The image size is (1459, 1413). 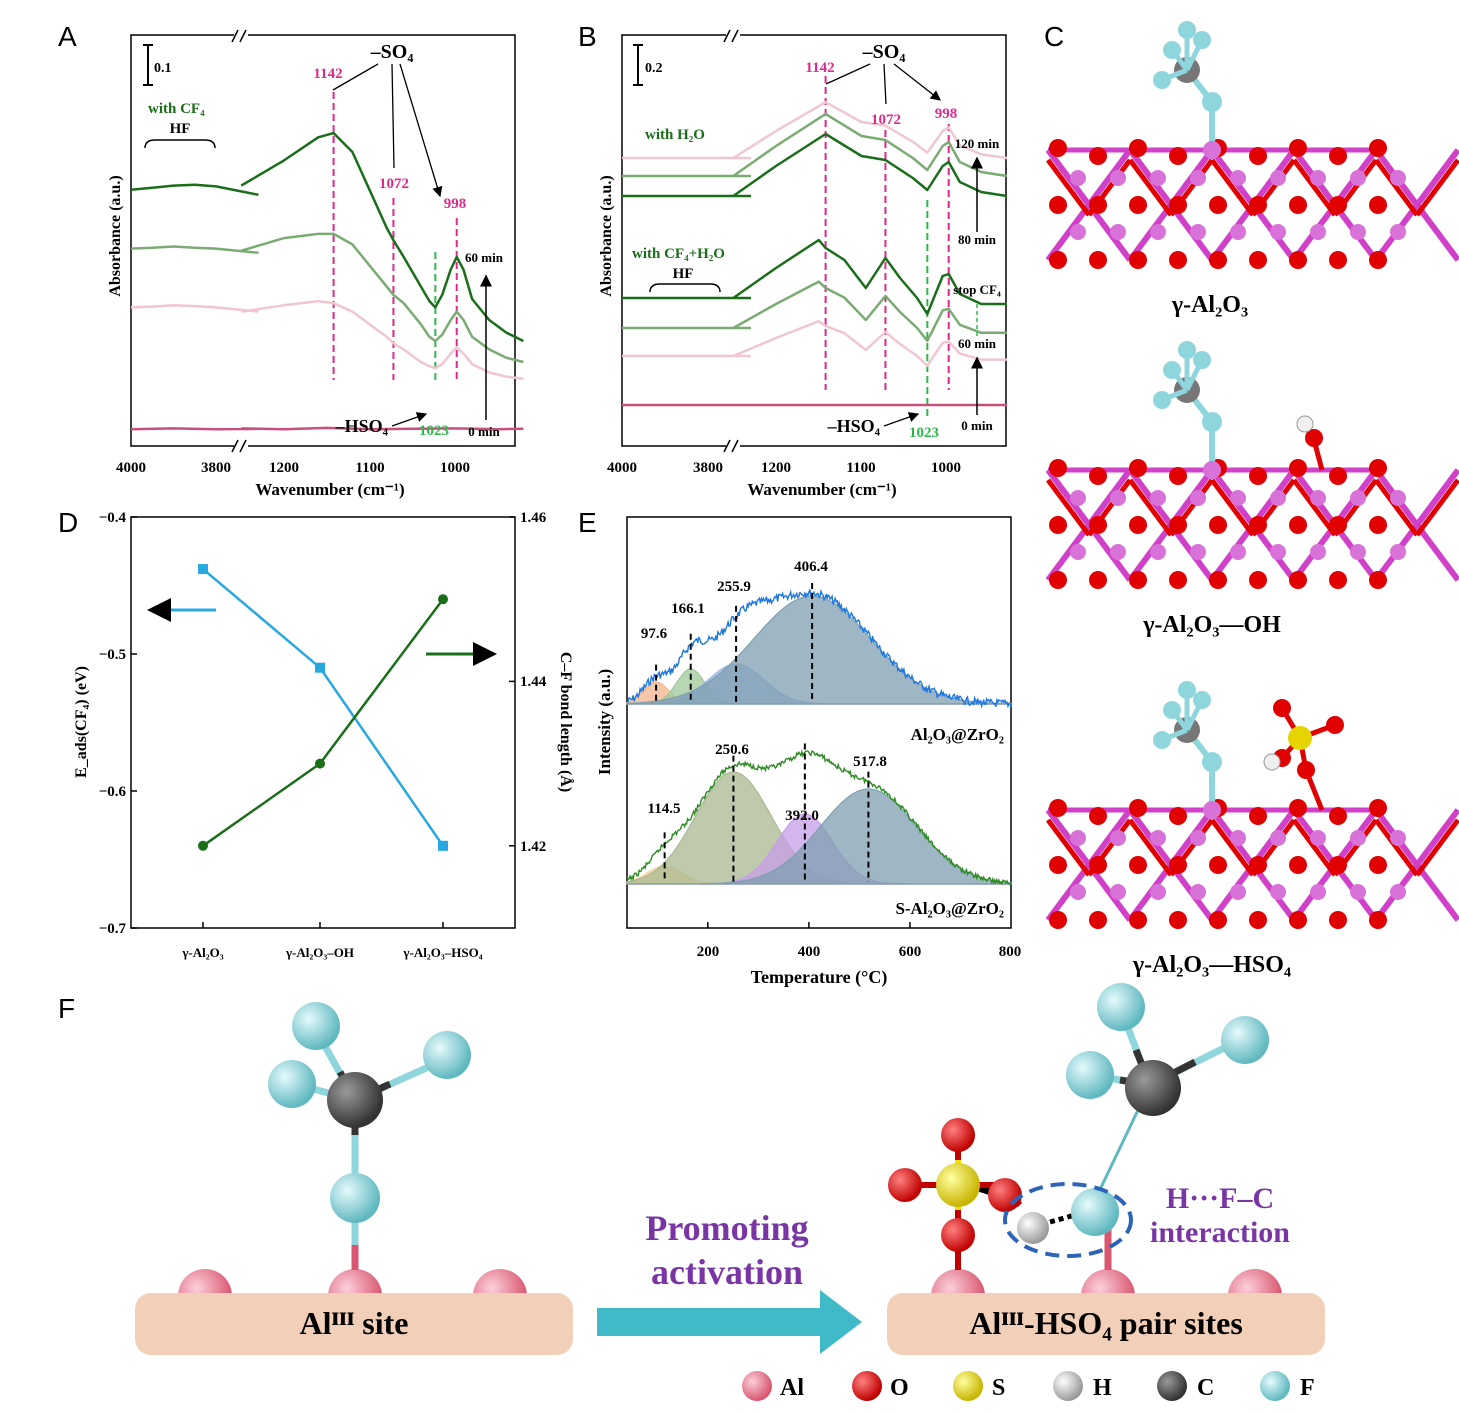 What do you see at coordinates (323, 707) in the screenshot?
I see `d-line-eads` at bounding box center [323, 707].